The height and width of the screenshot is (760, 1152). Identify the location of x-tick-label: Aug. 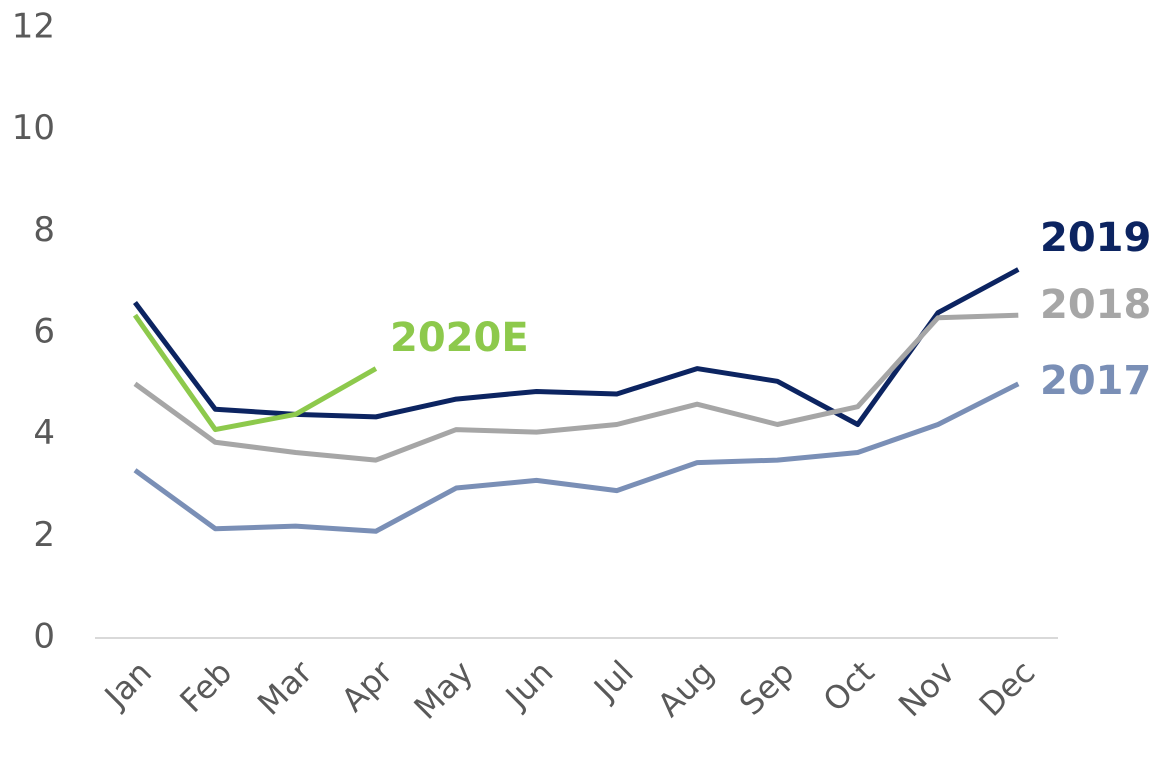
(685, 688).